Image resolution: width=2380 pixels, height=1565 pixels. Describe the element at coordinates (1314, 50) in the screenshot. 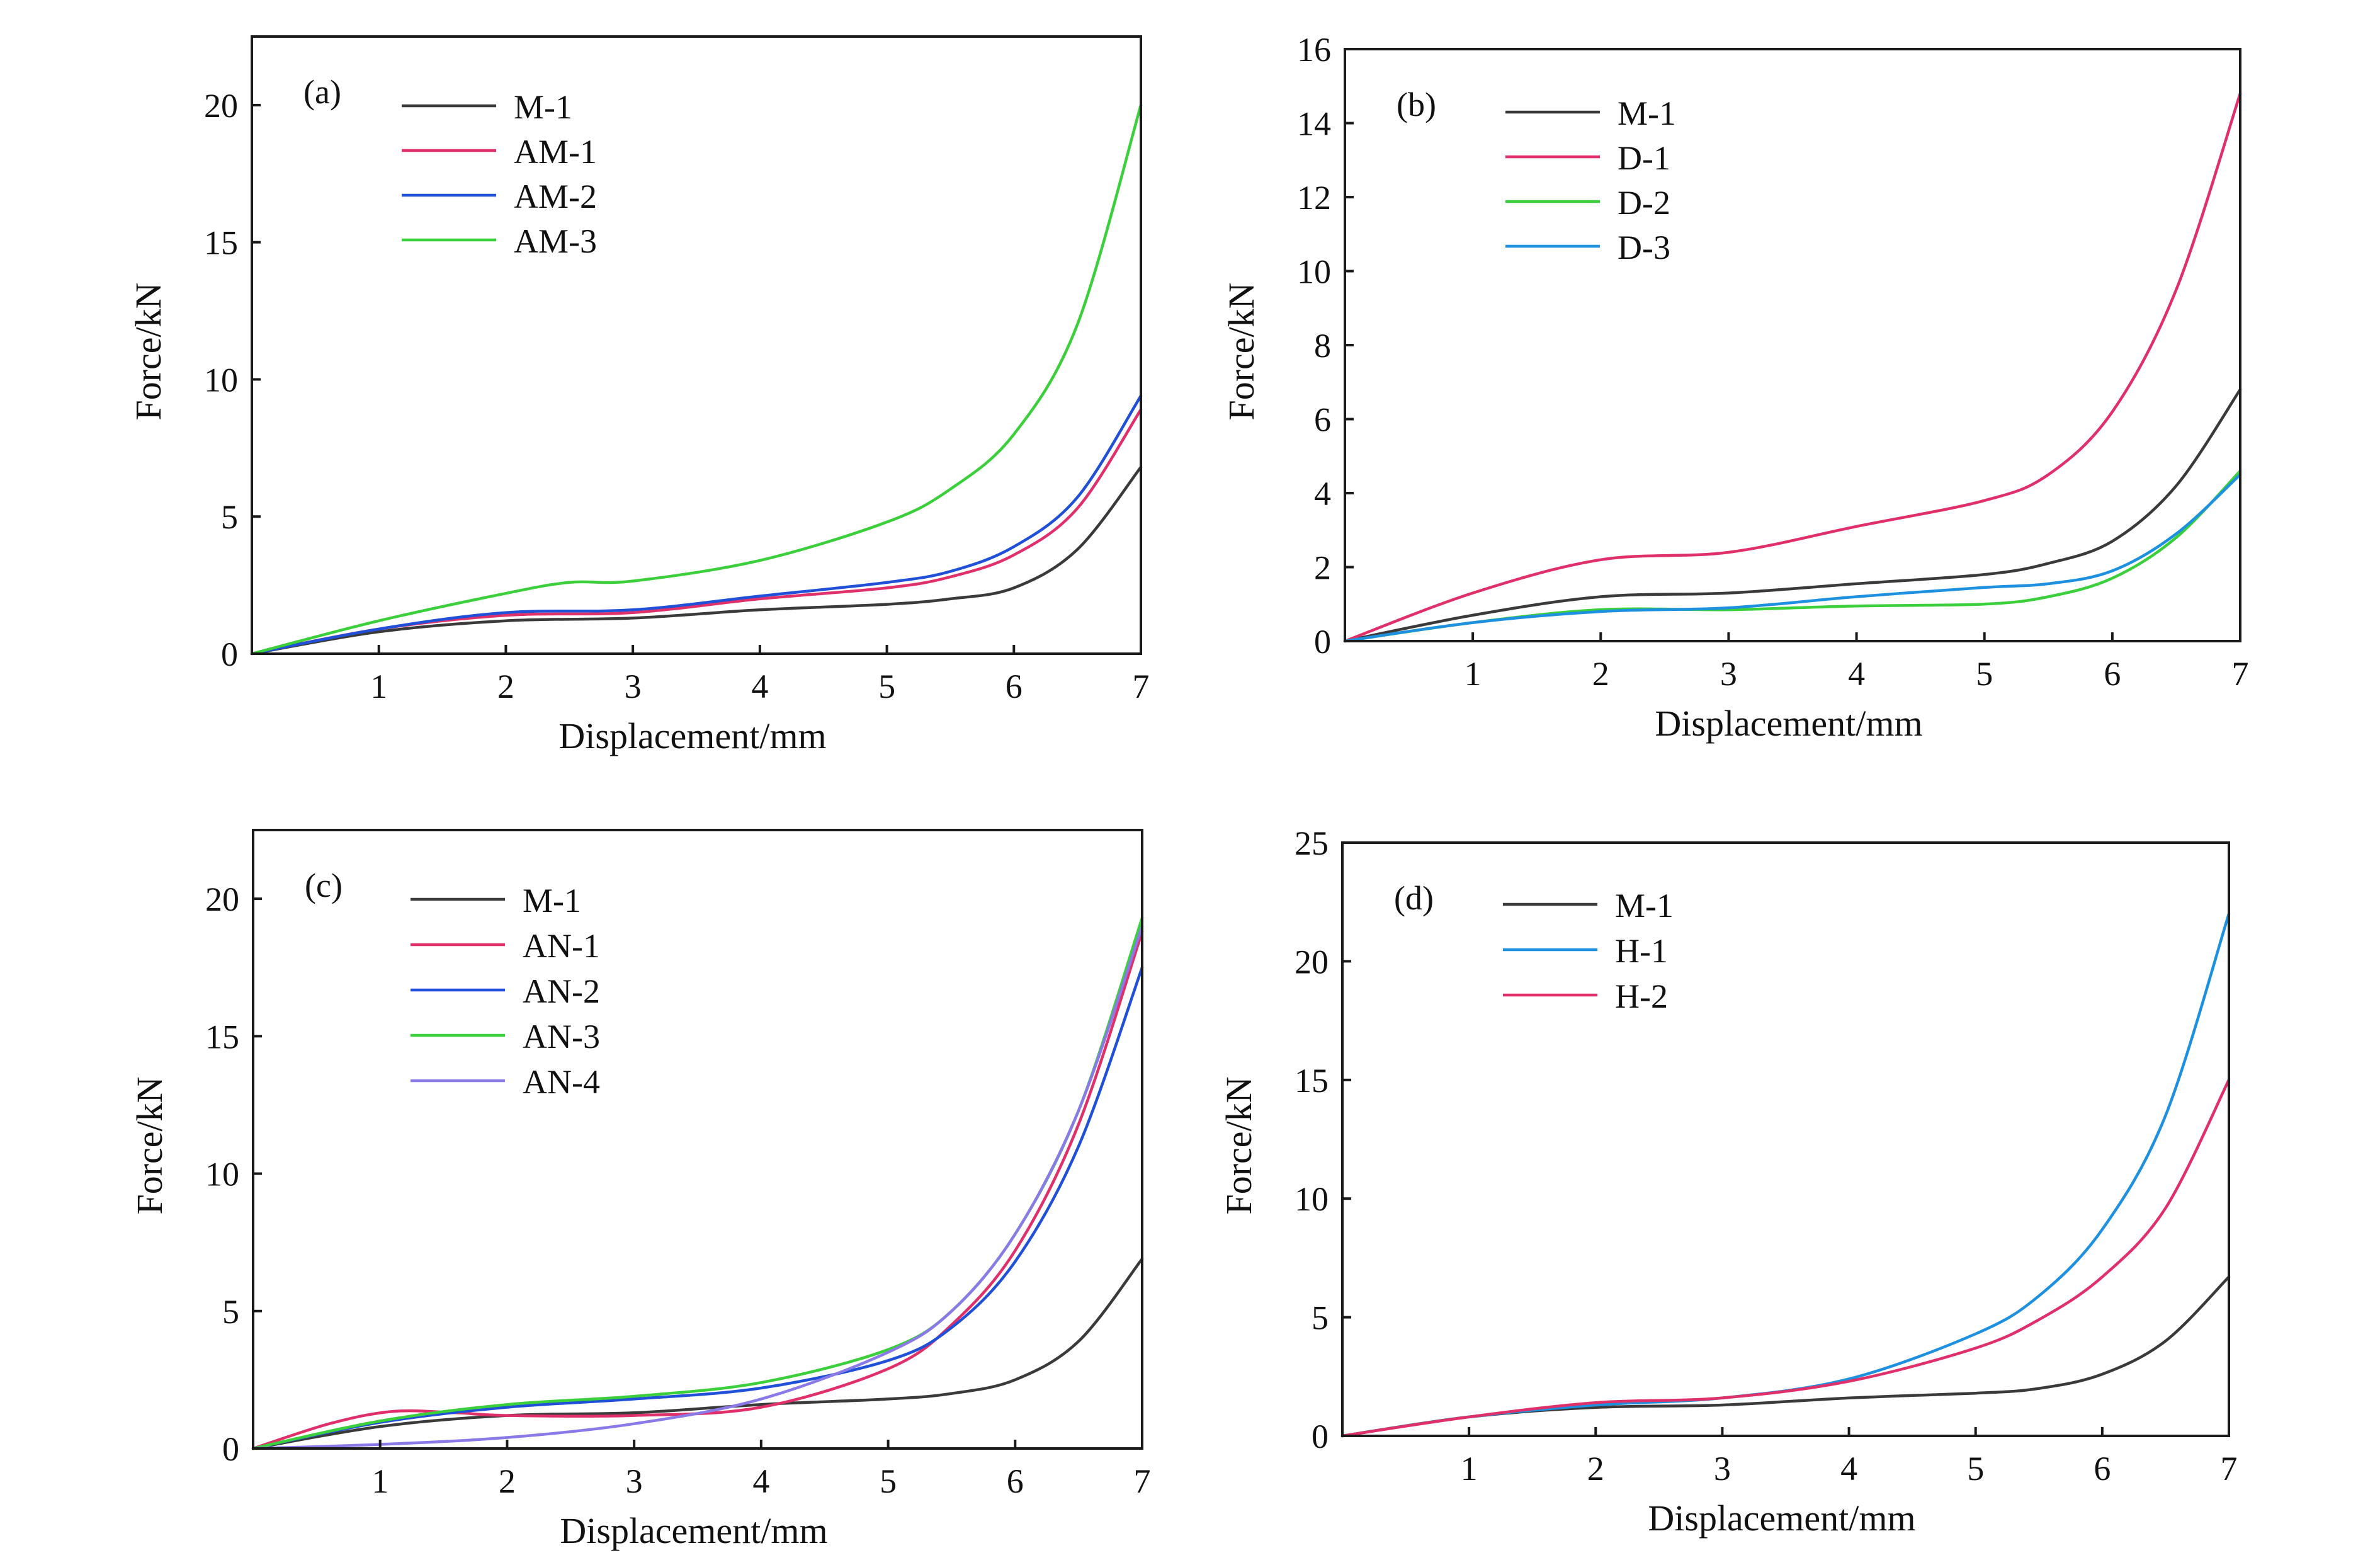

I see `y-tick-label: 16` at that location.